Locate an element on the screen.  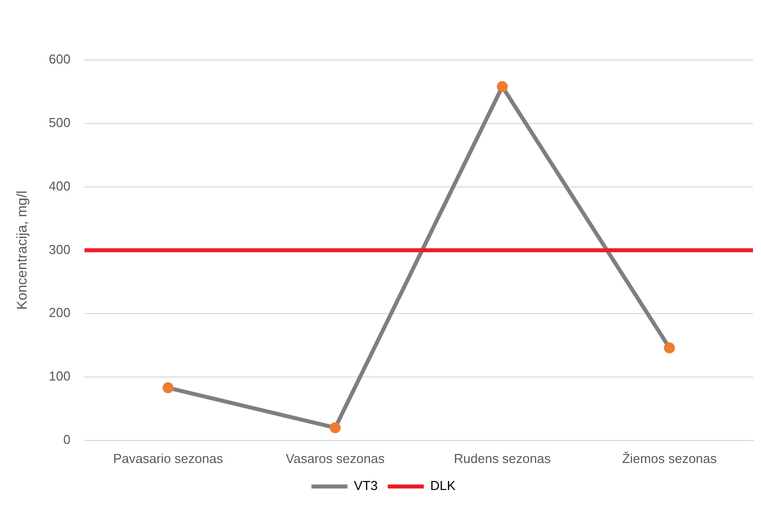
legend-label: DLK is located at coordinates (443, 486).